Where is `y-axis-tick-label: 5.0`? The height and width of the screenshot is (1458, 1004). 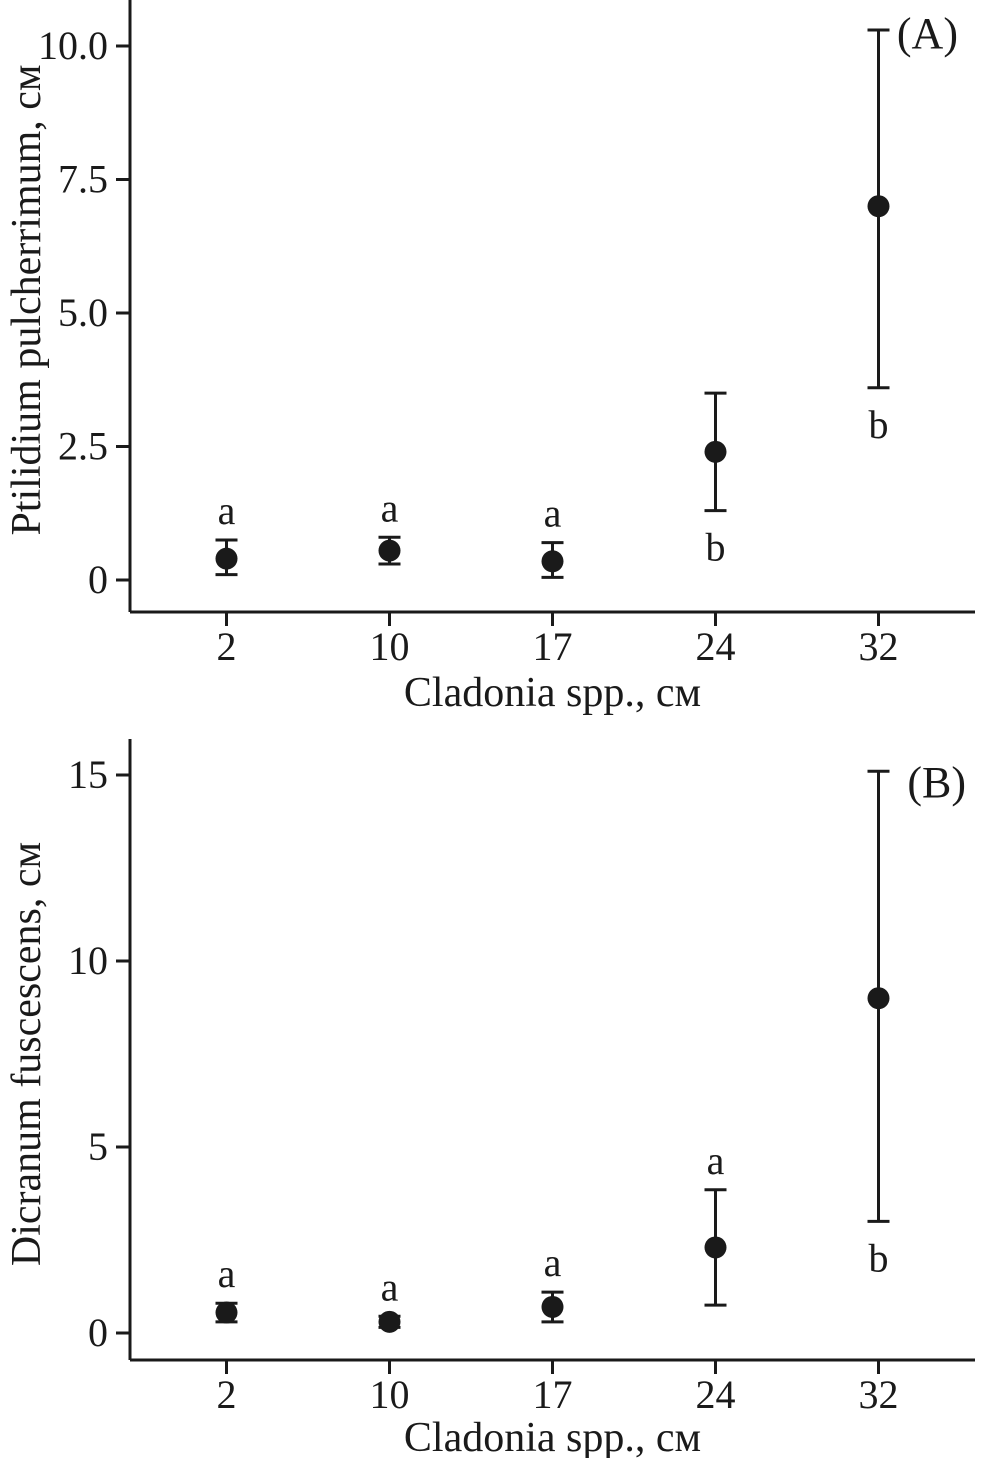
y-axis-tick-label: 5.0 is located at coordinates (83, 312).